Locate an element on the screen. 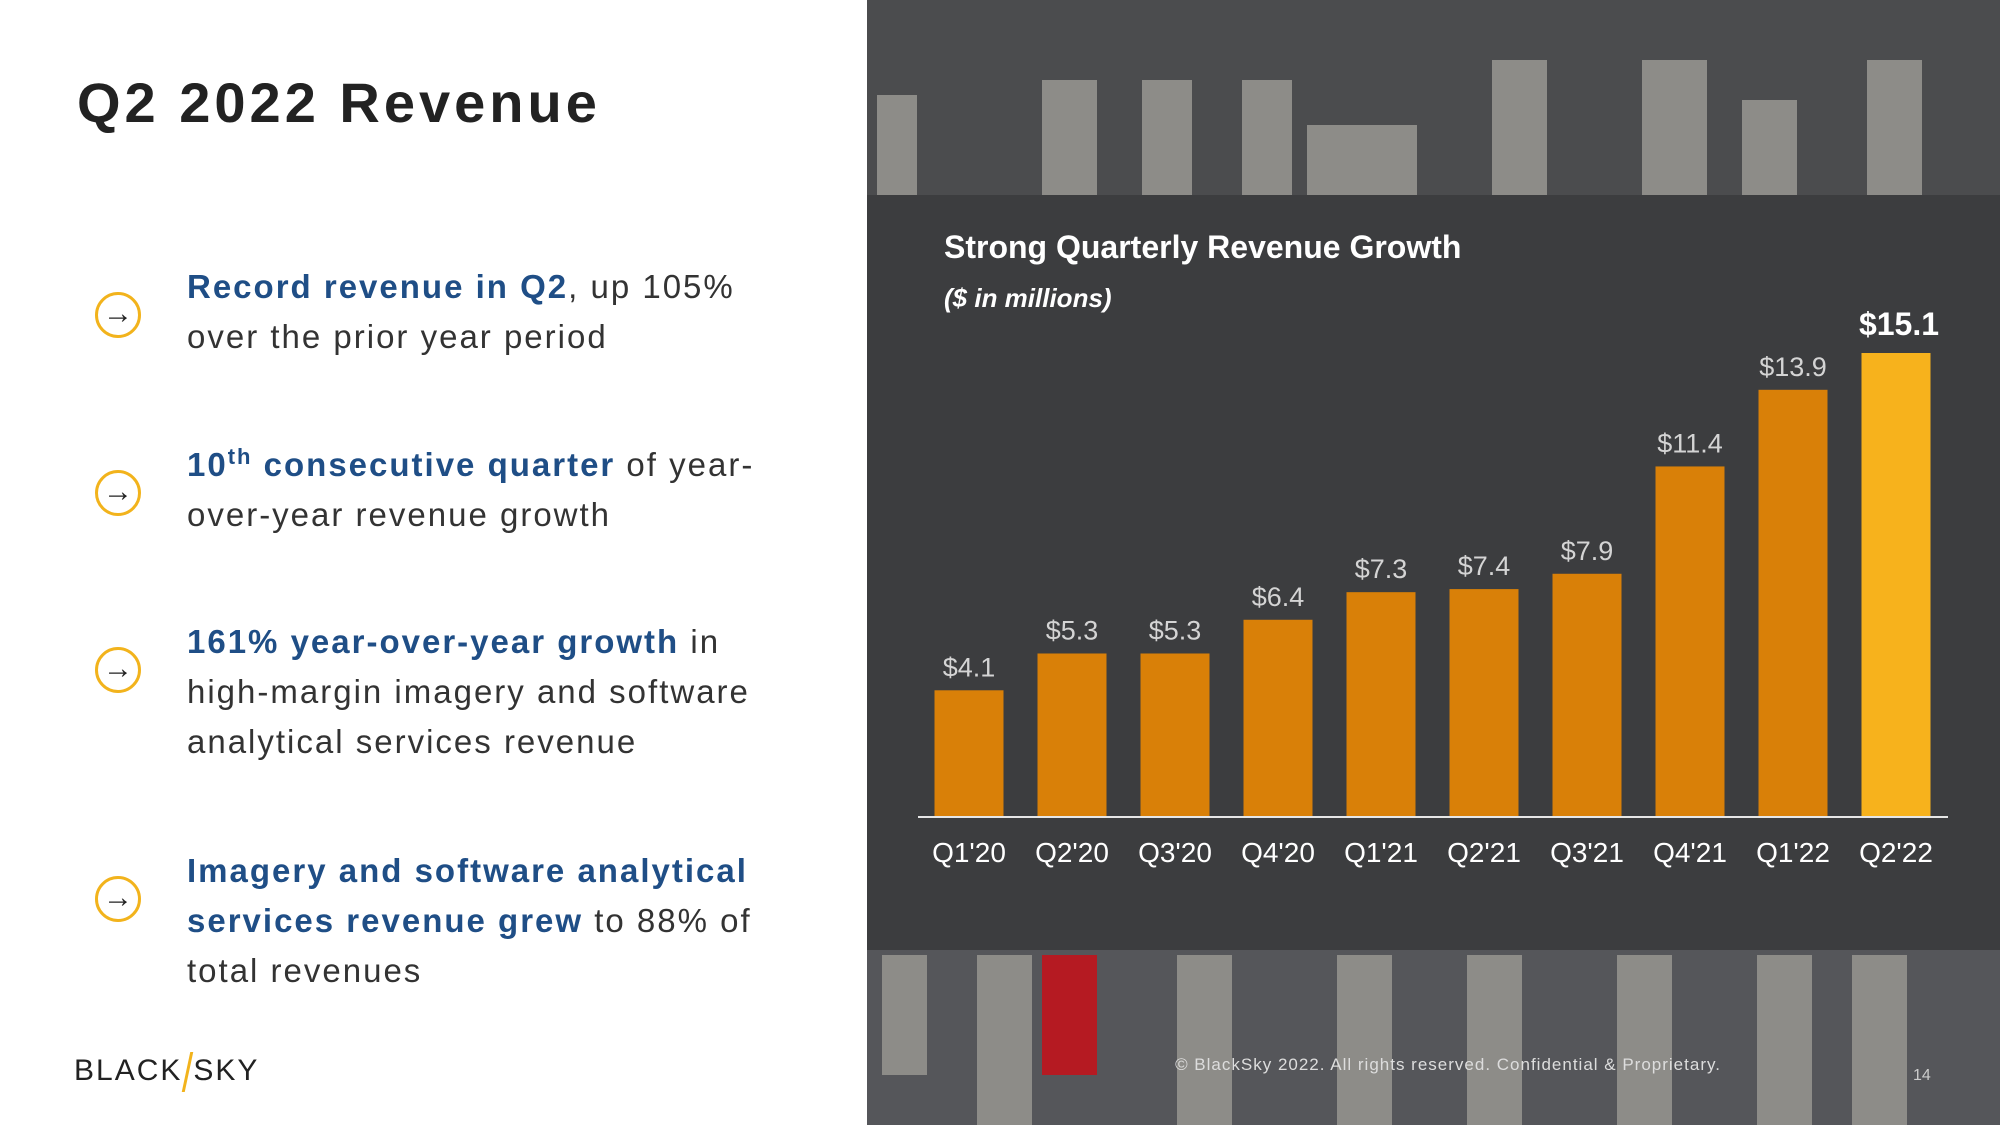  x-tick-label: Q3'21 is located at coordinates (1587, 852).